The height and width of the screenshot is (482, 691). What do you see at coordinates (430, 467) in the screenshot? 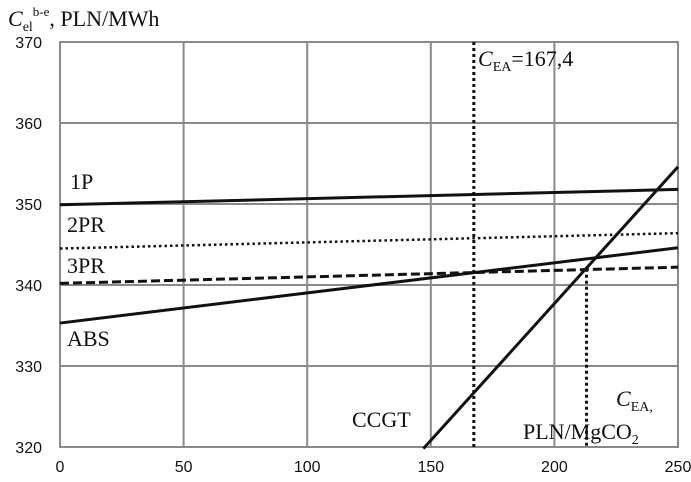
I see `x-tick-label: 150` at bounding box center [430, 467].